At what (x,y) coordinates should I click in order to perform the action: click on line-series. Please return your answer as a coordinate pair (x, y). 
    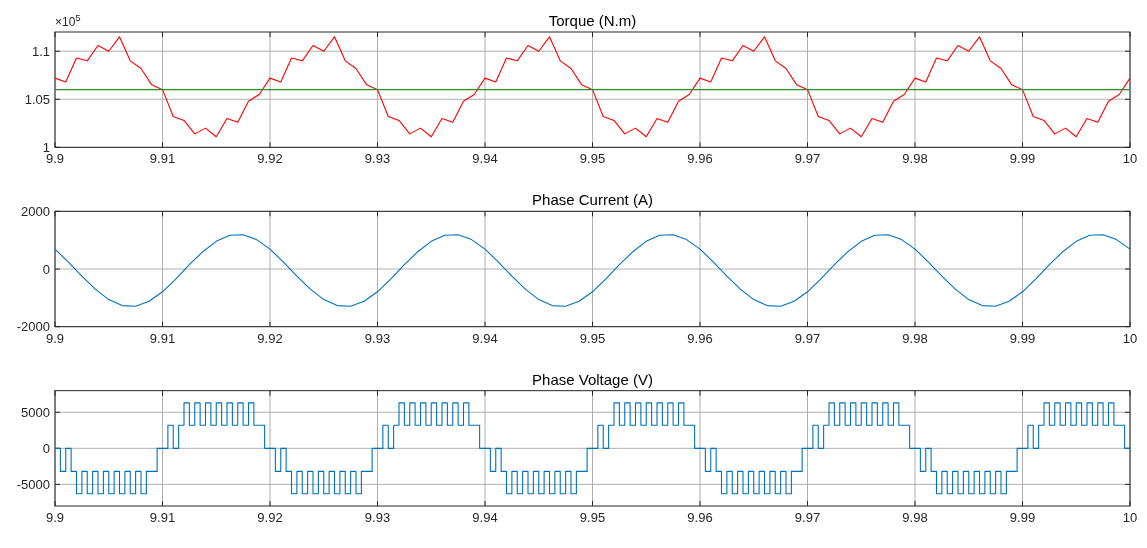
    Looking at the image, I should click on (592, 270).